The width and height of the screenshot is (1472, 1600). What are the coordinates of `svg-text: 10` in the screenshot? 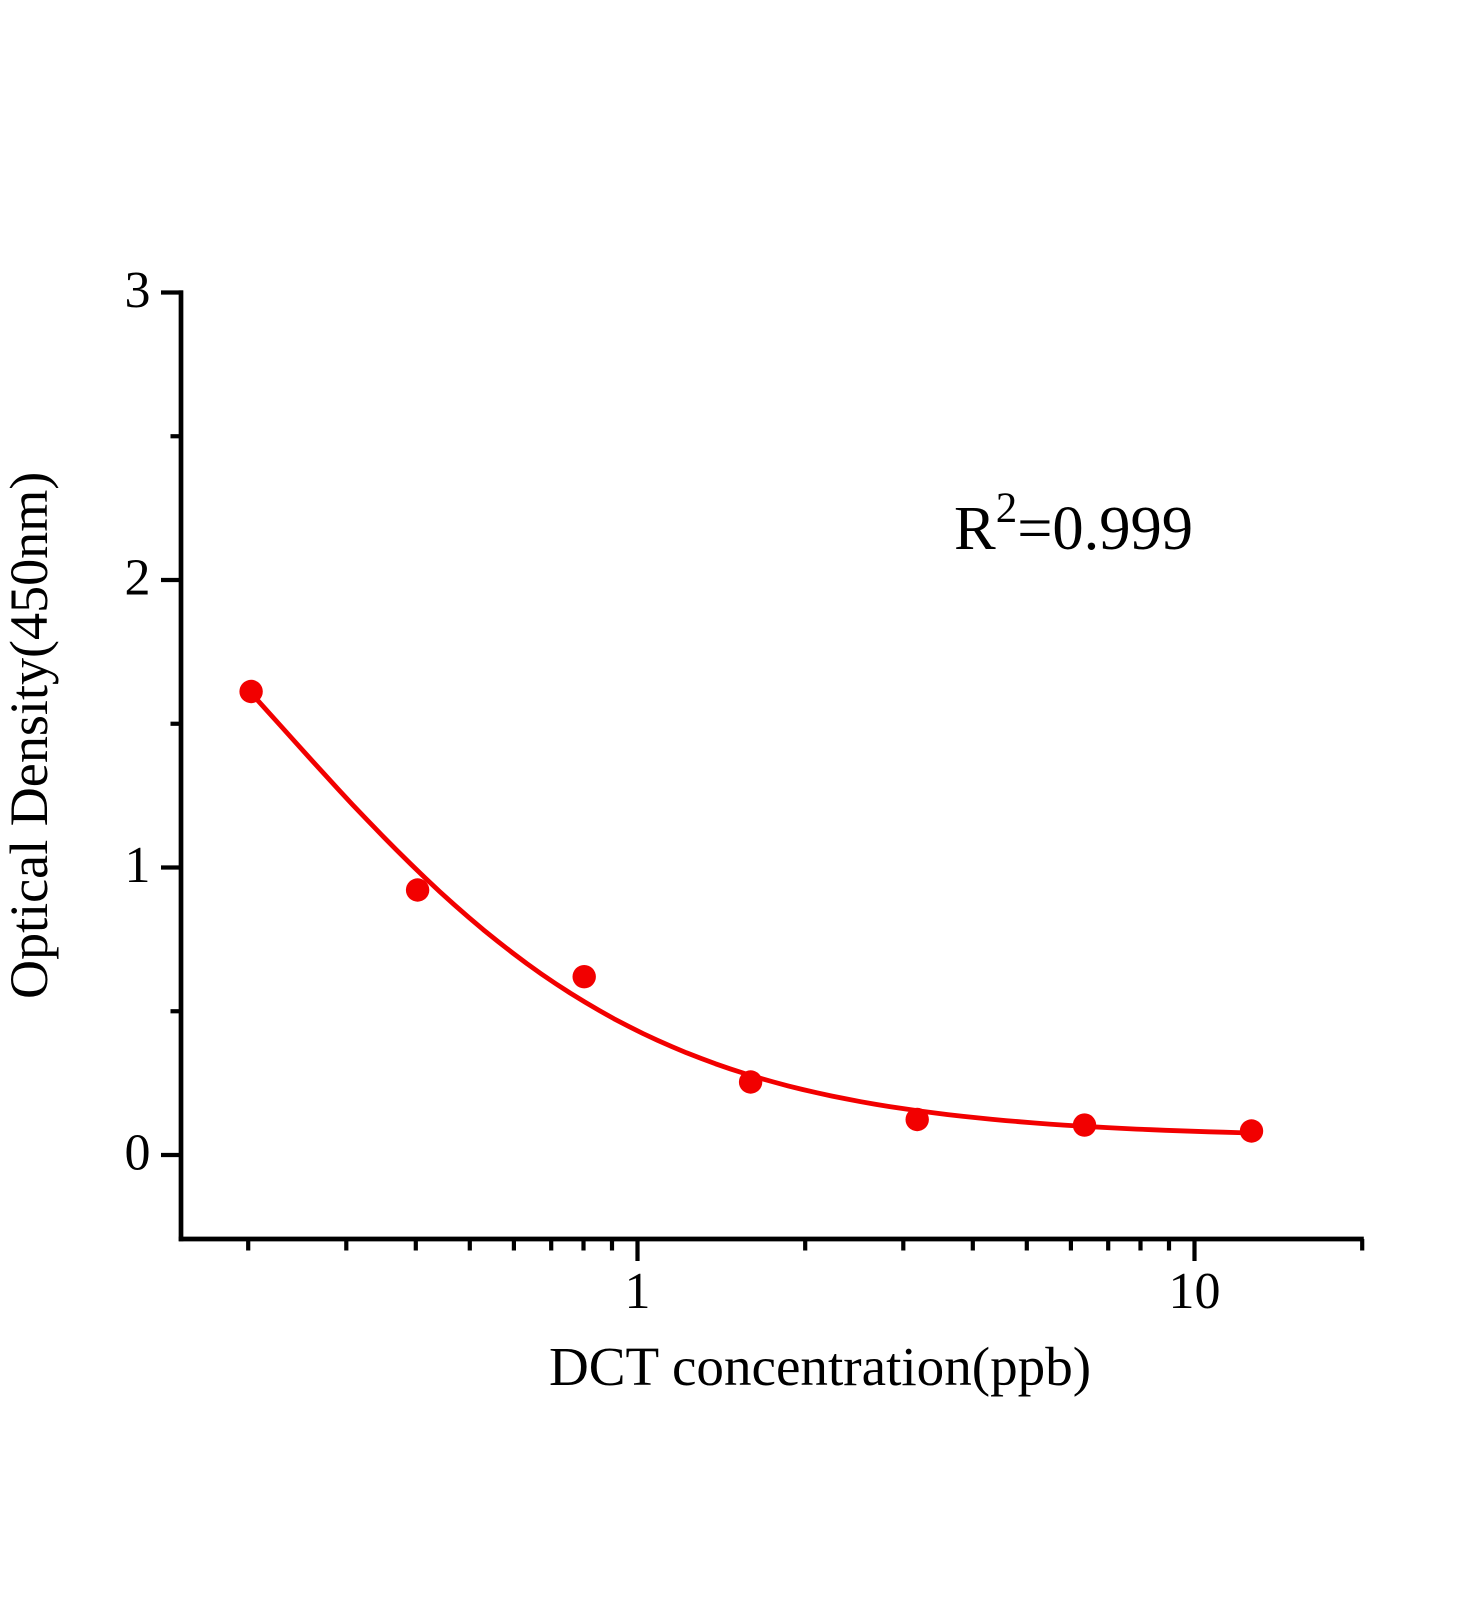 It's located at (1195, 1291).